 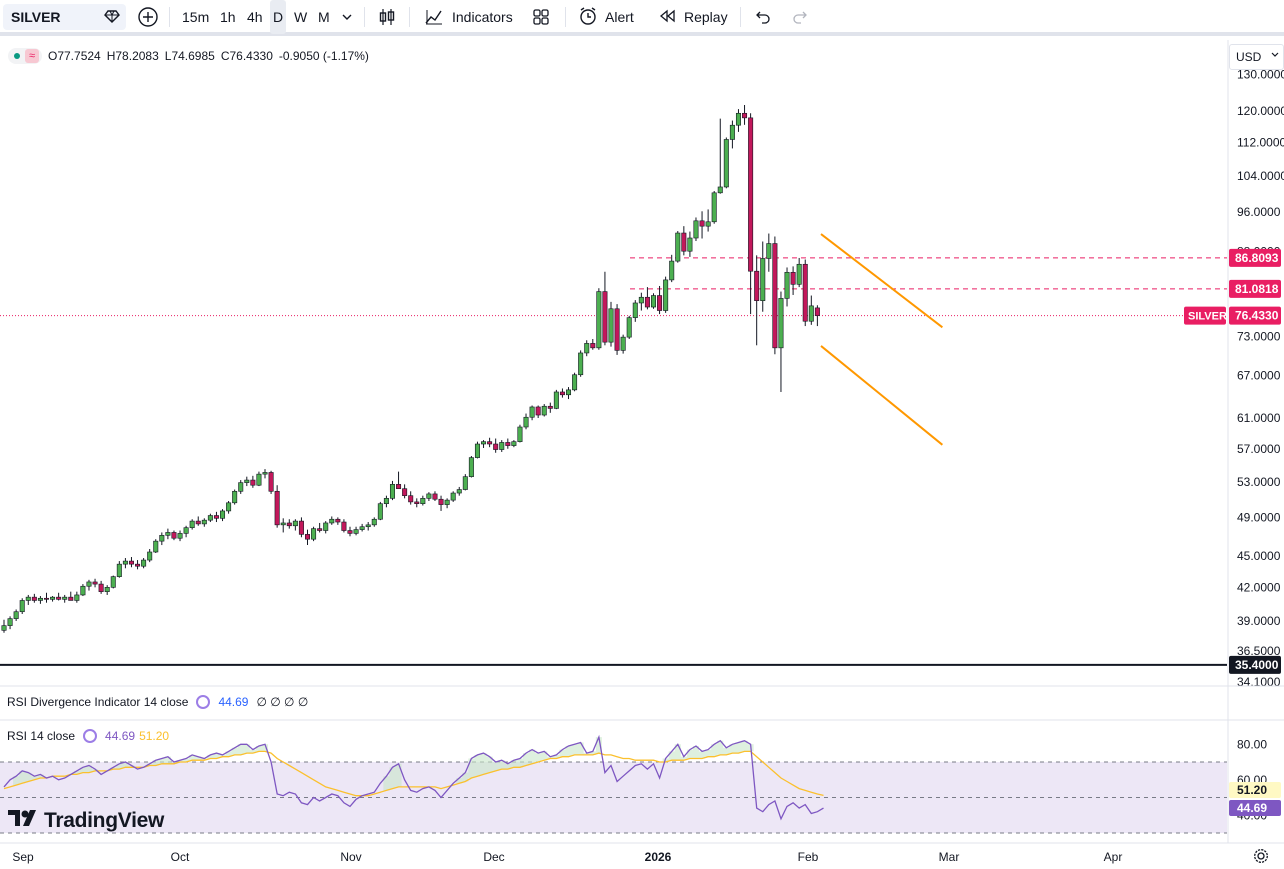 What do you see at coordinates (1259, 651) in the screenshot?
I see `price-axis-label: 36.5000` at bounding box center [1259, 651].